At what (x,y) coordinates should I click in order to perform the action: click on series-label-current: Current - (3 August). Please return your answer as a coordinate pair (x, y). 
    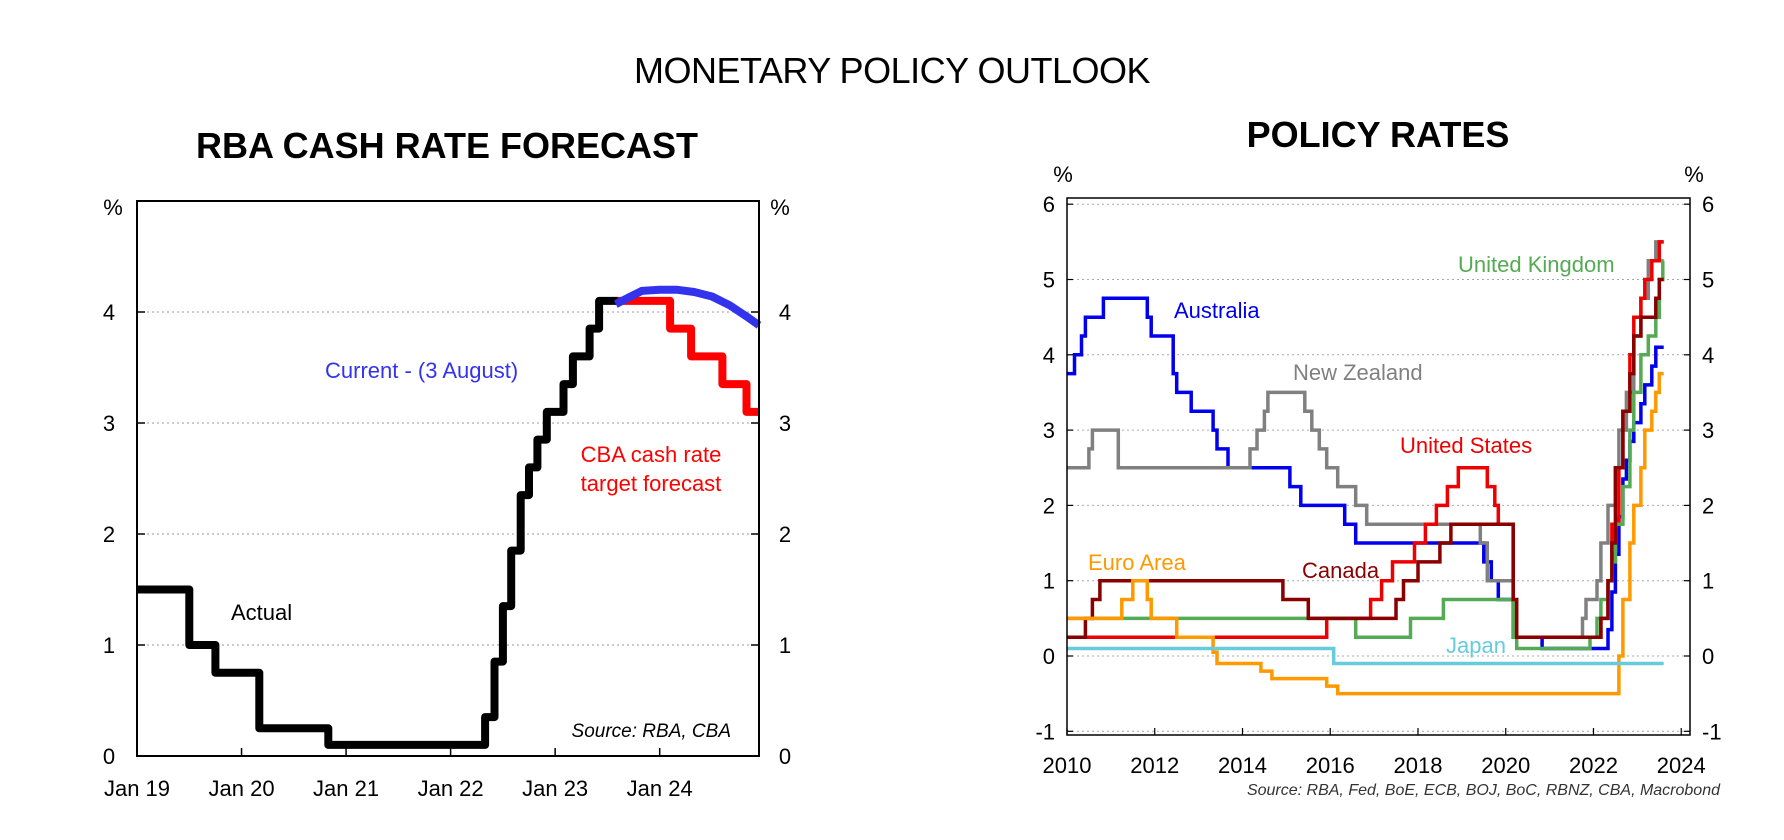
    Looking at the image, I should click on (421, 370).